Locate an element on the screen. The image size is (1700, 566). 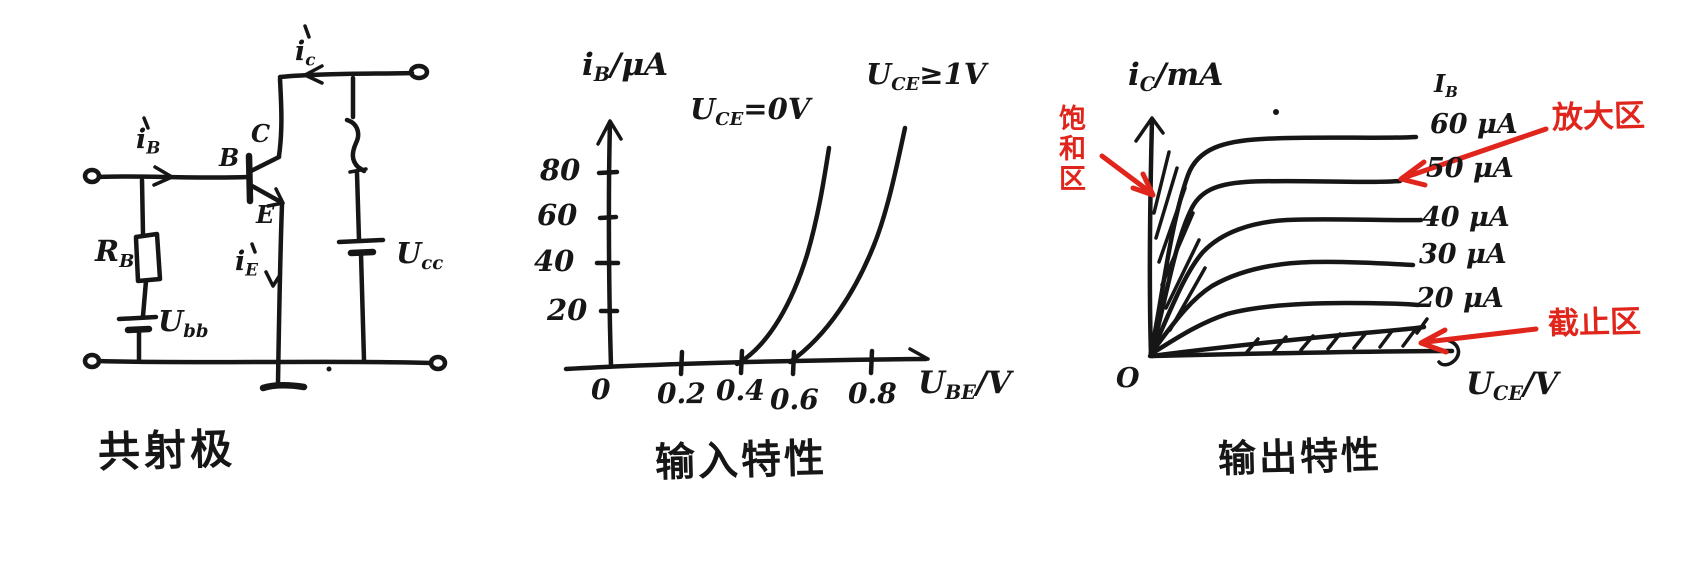
input-x-tick-label: 0 is located at coordinates (601, 389).